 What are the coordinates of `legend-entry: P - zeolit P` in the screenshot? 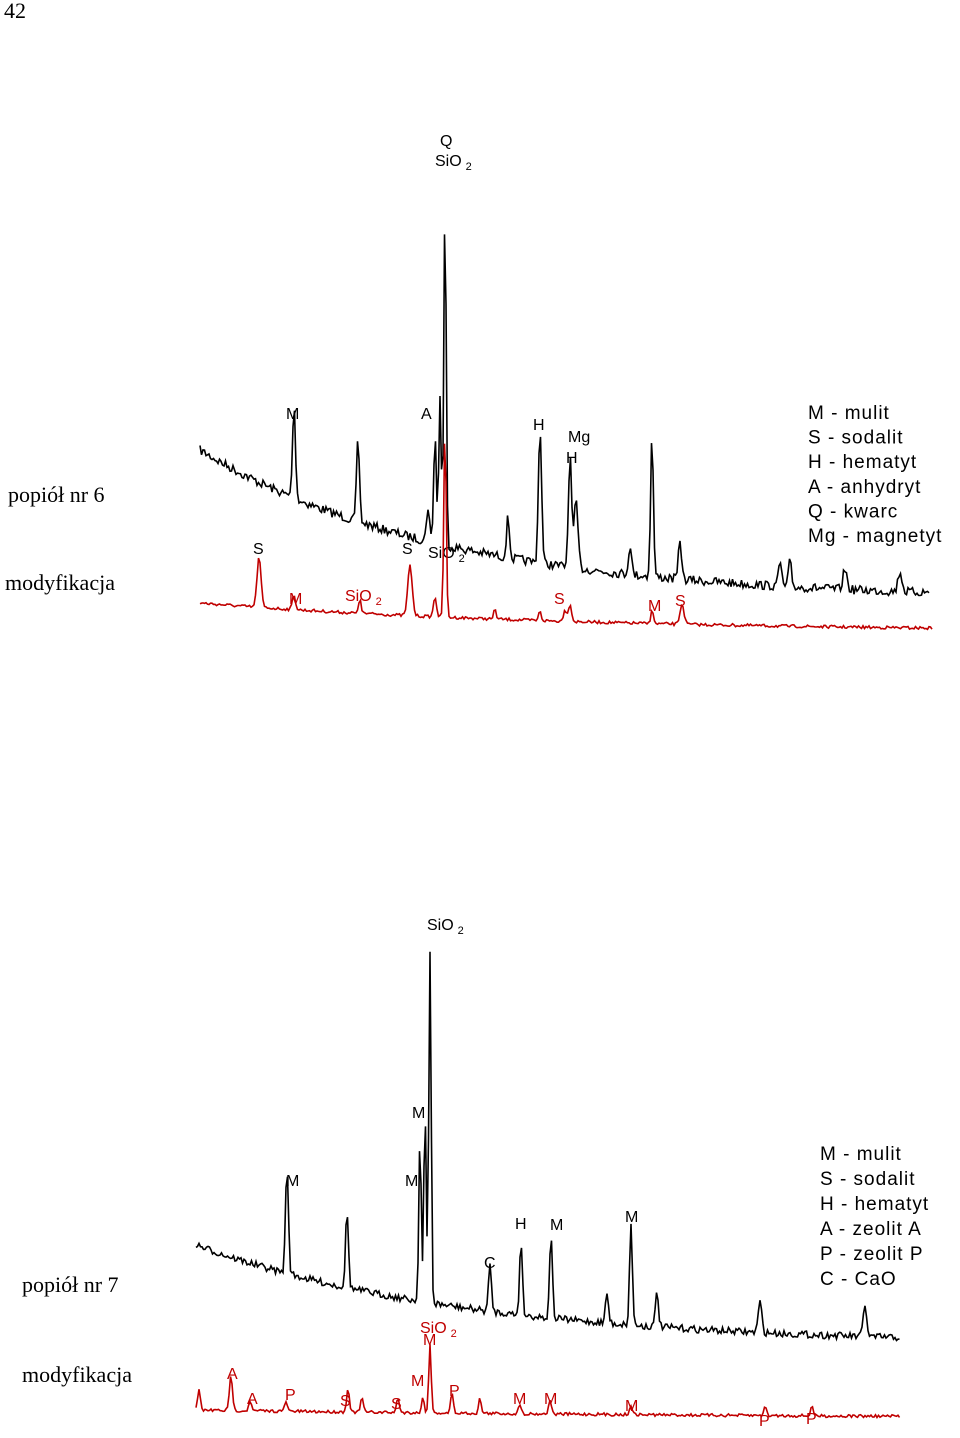 It's located at (872, 1254).